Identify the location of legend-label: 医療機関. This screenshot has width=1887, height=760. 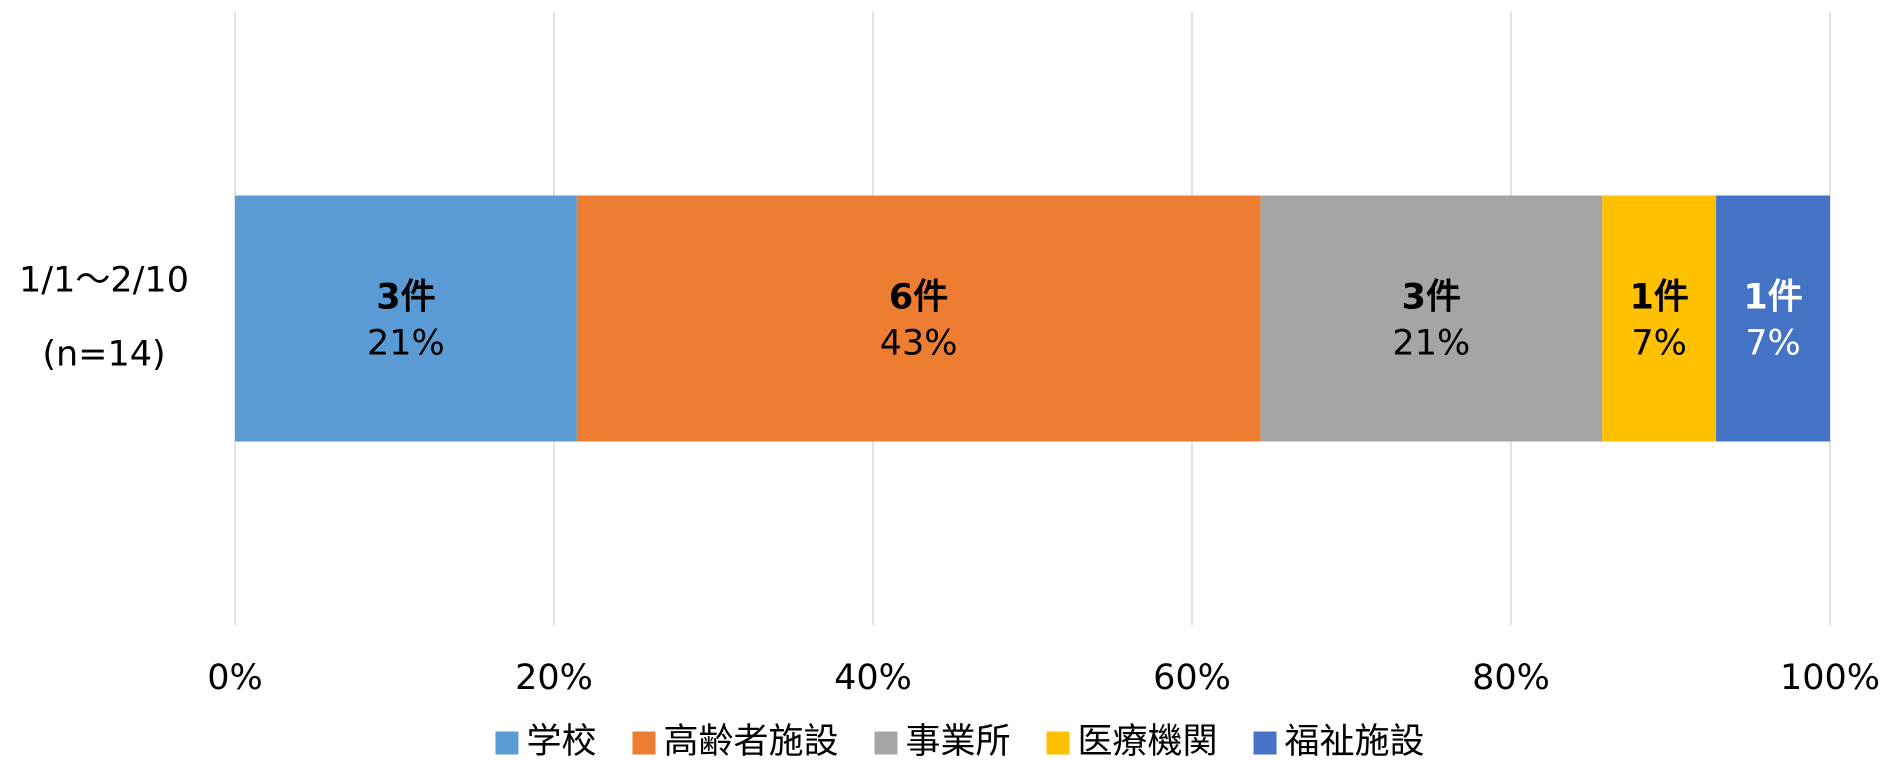
(1148, 741).